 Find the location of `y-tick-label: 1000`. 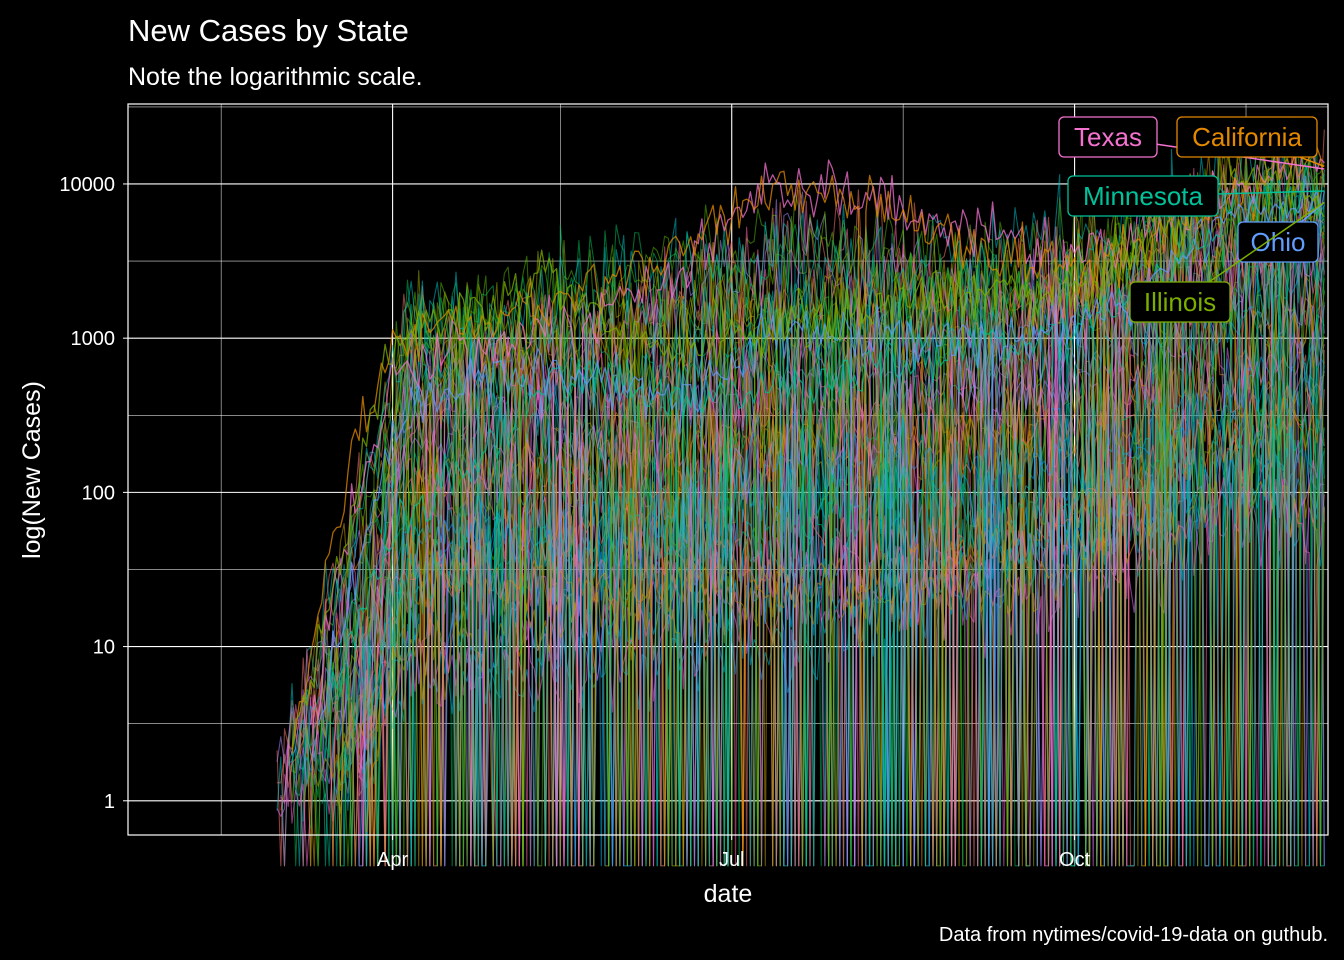

y-tick-label: 1000 is located at coordinates (93, 339).